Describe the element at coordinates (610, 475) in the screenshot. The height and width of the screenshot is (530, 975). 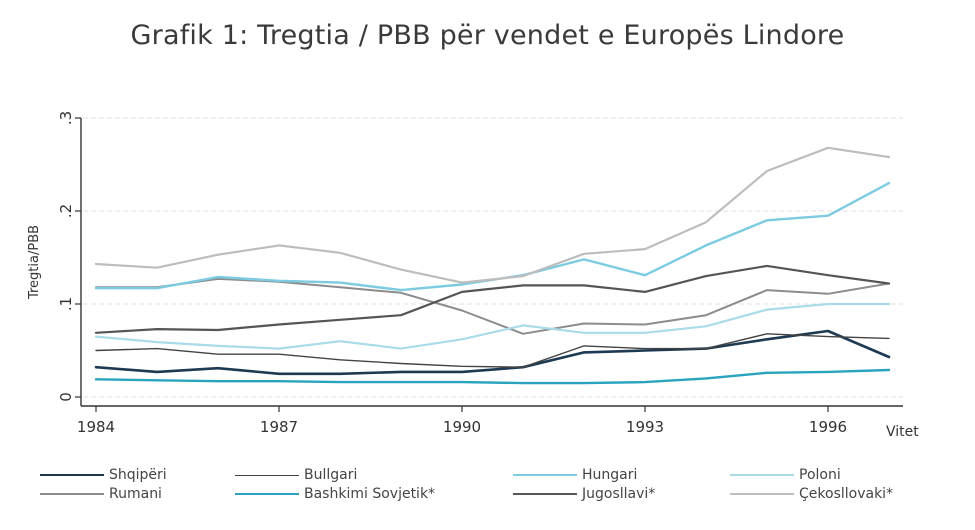
I see `legend-label: Hungari` at that location.